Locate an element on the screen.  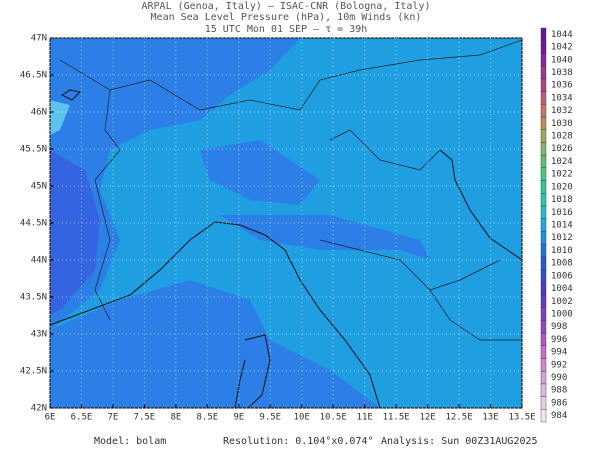
colorbar-label: 1000 is located at coordinates (562, 314).